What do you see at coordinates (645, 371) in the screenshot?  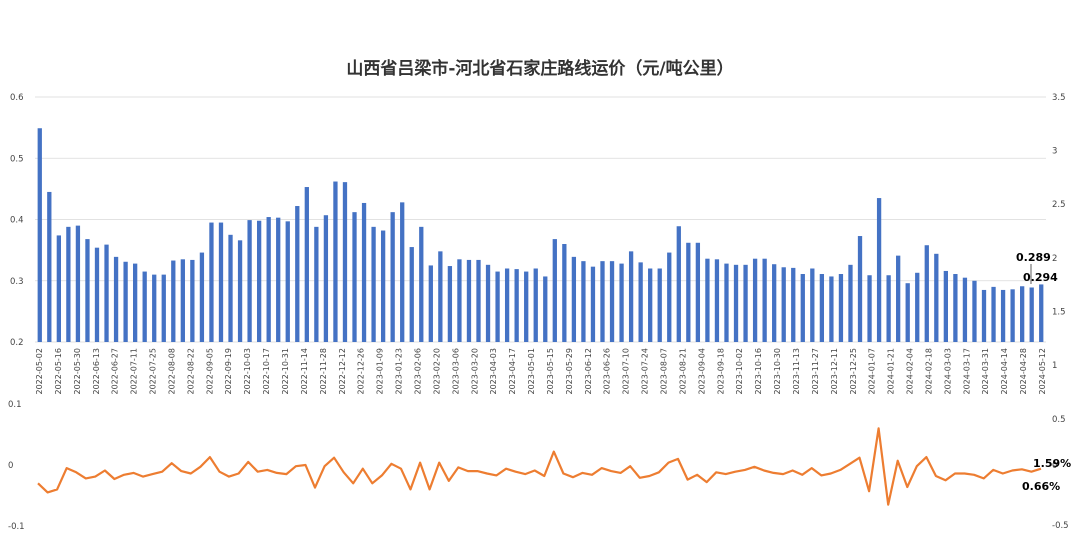 I see `x-tick-label: 2023-07-24` at bounding box center [645, 371].